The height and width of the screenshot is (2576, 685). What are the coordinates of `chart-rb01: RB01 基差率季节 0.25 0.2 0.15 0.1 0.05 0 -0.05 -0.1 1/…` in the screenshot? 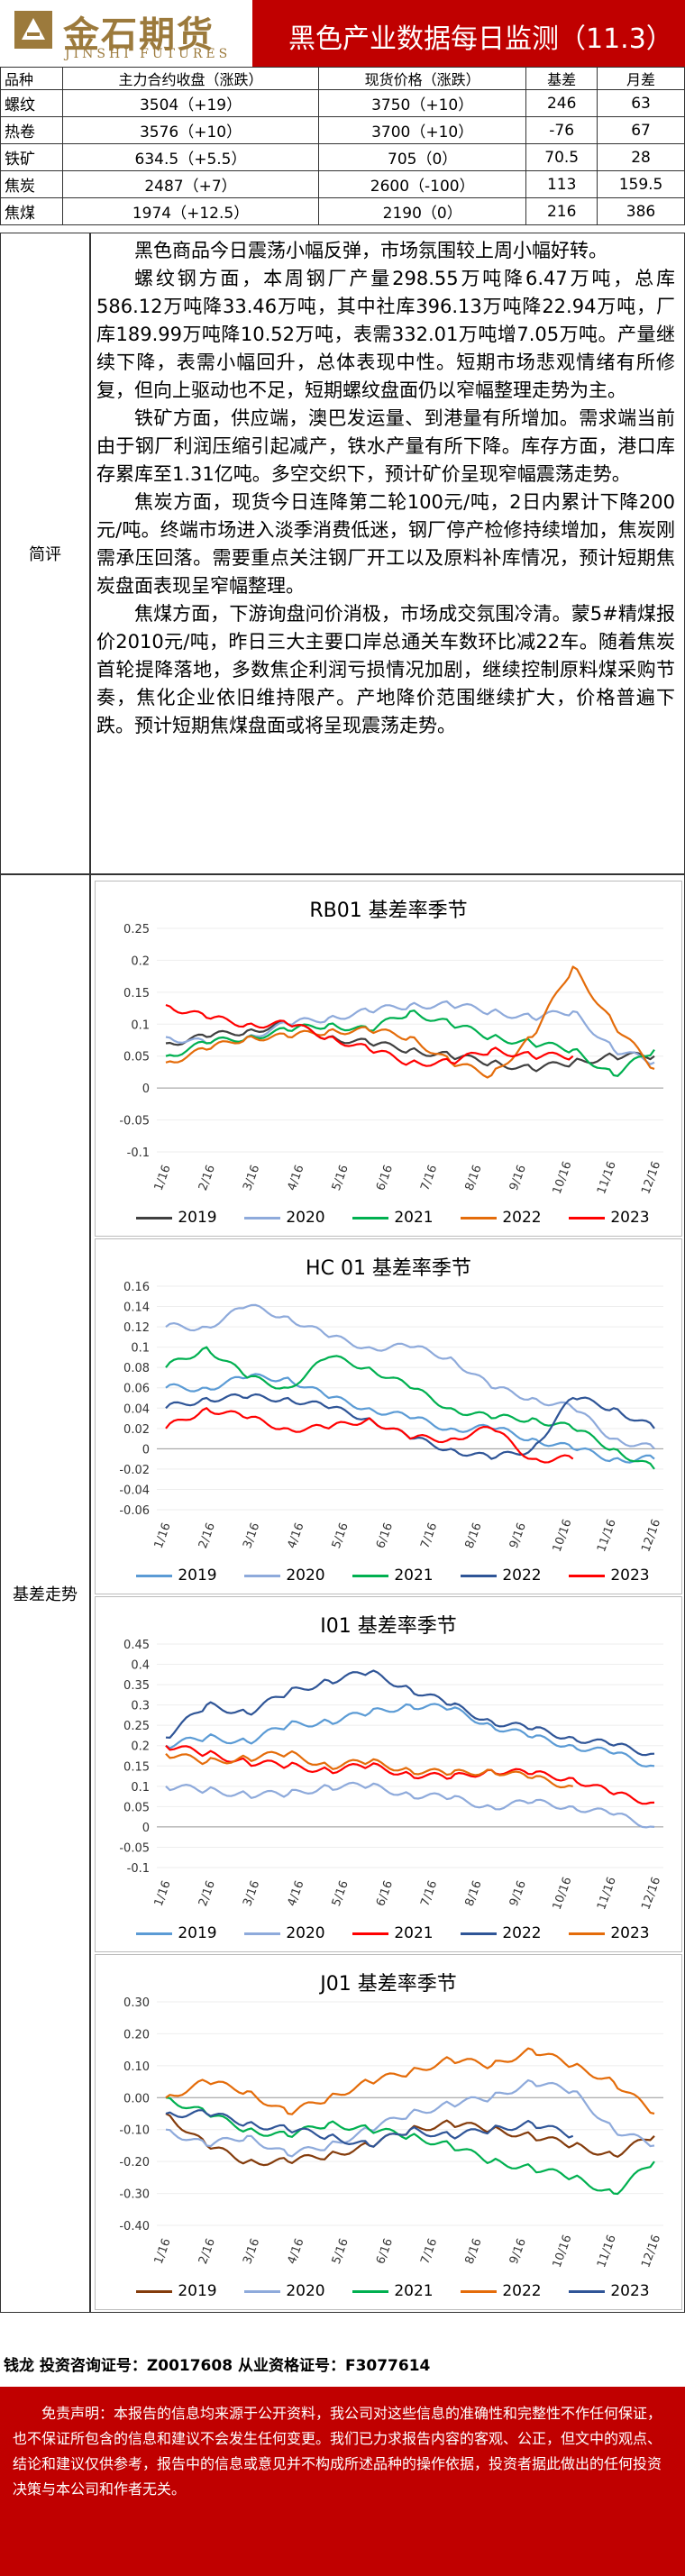 It's located at (388, 1059).